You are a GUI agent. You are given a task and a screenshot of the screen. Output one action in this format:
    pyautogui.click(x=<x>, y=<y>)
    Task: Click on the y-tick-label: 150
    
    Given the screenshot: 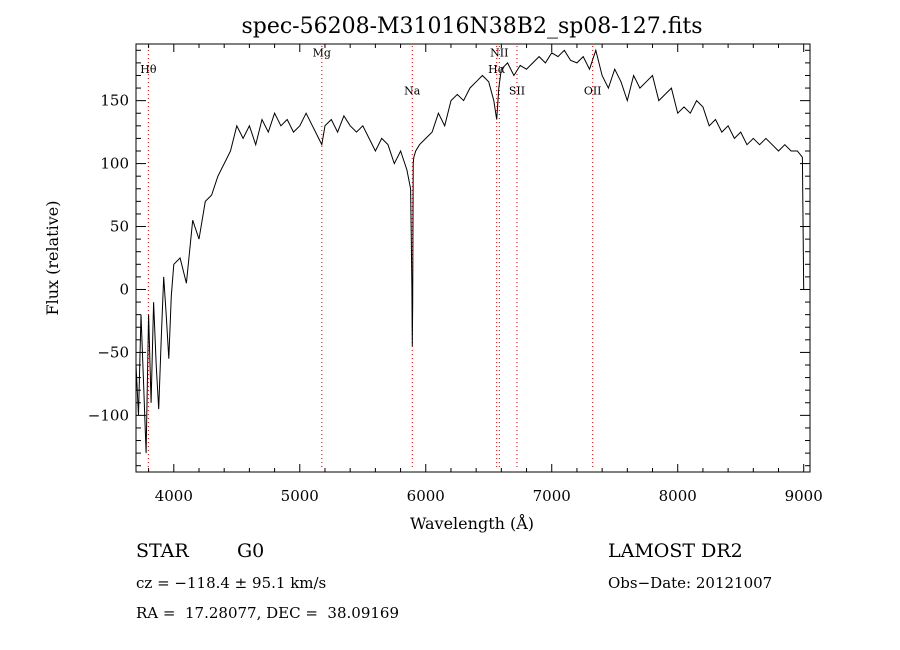 What is the action you would take?
    pyautogui.click(x=114, y=101)
    